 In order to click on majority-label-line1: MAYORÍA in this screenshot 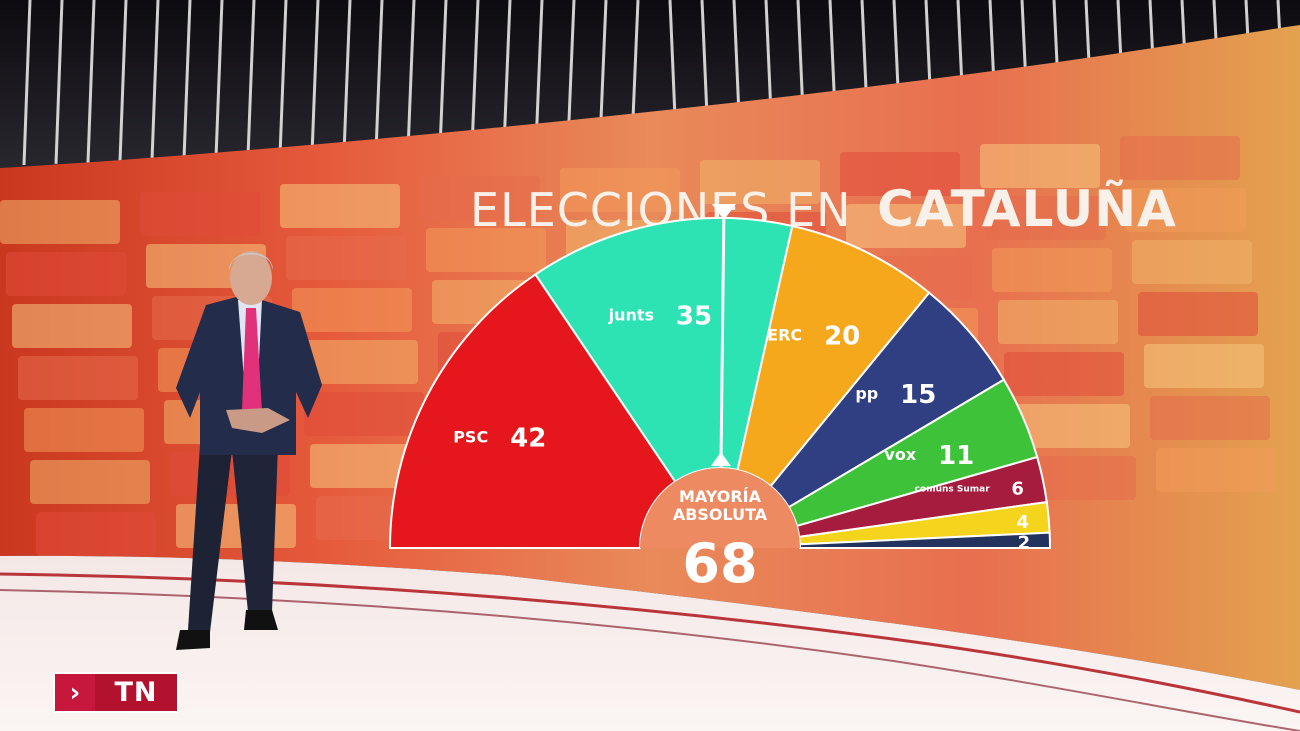, I will do `click(720, 496)`.